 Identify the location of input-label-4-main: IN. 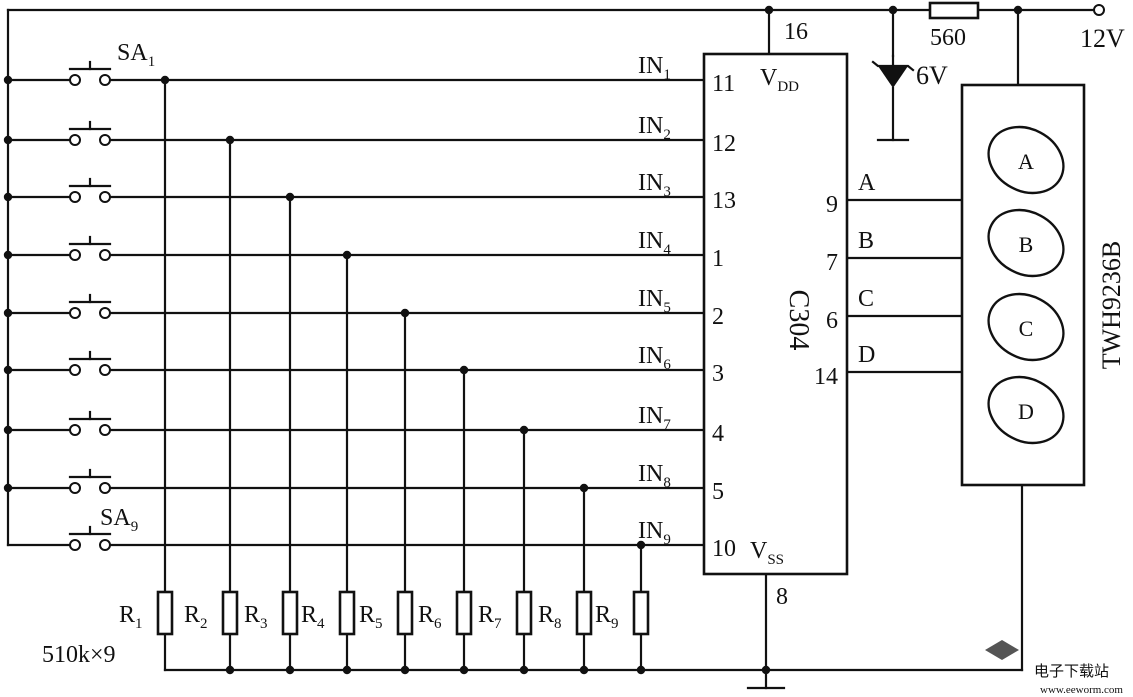
(650, 241).